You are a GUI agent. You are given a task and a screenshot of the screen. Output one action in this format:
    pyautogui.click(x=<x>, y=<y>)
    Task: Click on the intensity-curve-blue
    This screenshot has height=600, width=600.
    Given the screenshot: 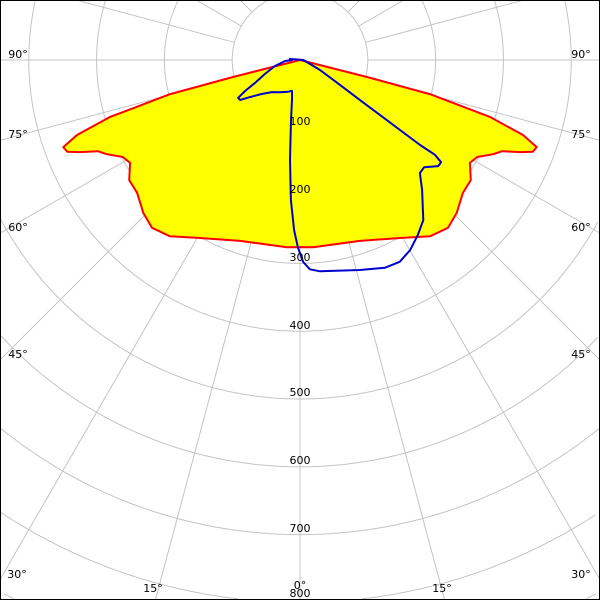 What is the action you would take?
    pyautogui.click(x=340, y=165)
    